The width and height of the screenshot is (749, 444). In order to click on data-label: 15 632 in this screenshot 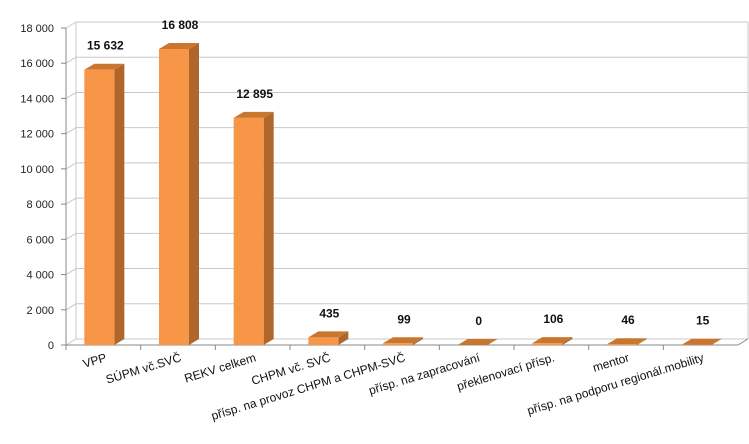, I will do `click(105, 46)`.